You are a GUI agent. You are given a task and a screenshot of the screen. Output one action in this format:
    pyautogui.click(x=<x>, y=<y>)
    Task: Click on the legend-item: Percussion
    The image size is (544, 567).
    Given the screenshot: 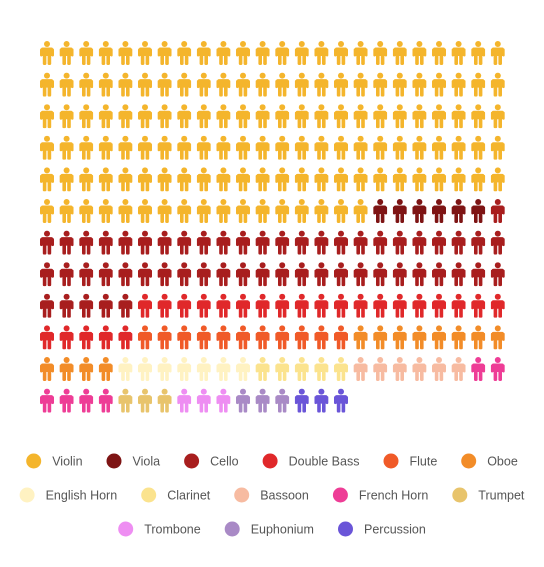 What is the action you would take?
    pyautogui.click(x=382, y=529)
    